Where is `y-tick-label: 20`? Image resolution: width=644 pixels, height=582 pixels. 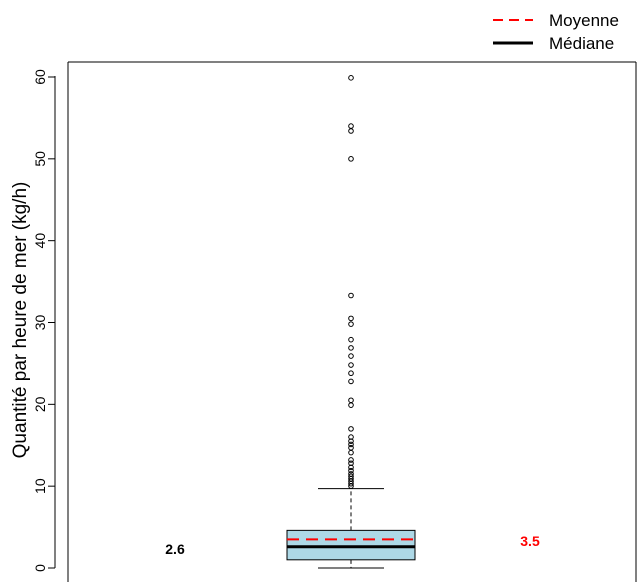
y-tick-label: 20 is located at coordinates (40, 404).